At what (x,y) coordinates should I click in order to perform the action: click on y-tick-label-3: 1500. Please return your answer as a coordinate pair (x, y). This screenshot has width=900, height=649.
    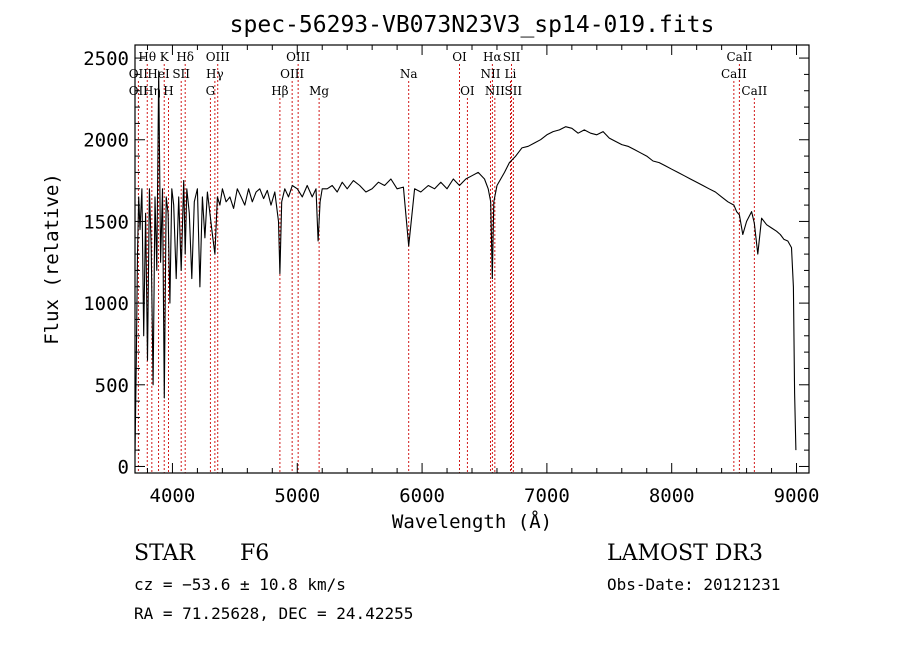
    Looking at the image, I should click on (106, 222).